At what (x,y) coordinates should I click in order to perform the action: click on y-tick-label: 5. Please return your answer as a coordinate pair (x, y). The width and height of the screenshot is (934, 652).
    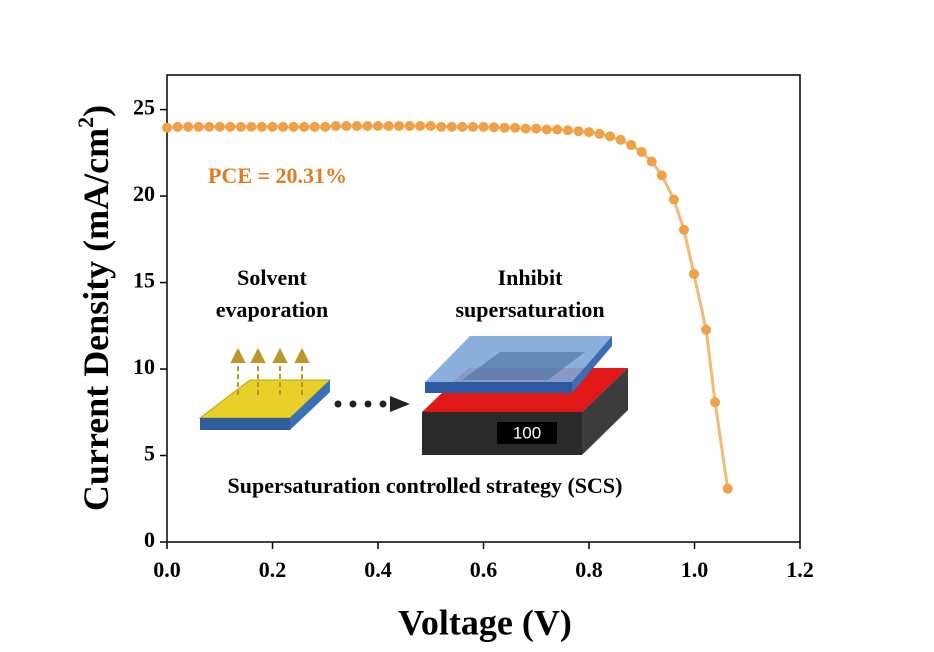
    Looking at the image, I should click on (149, 453).